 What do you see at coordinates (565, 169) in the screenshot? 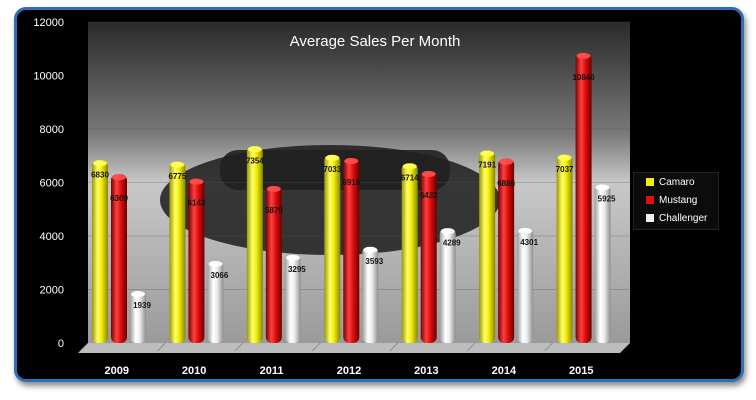
I see `data-label-camaro-2015: 7037` at bounding box center [565, 169].